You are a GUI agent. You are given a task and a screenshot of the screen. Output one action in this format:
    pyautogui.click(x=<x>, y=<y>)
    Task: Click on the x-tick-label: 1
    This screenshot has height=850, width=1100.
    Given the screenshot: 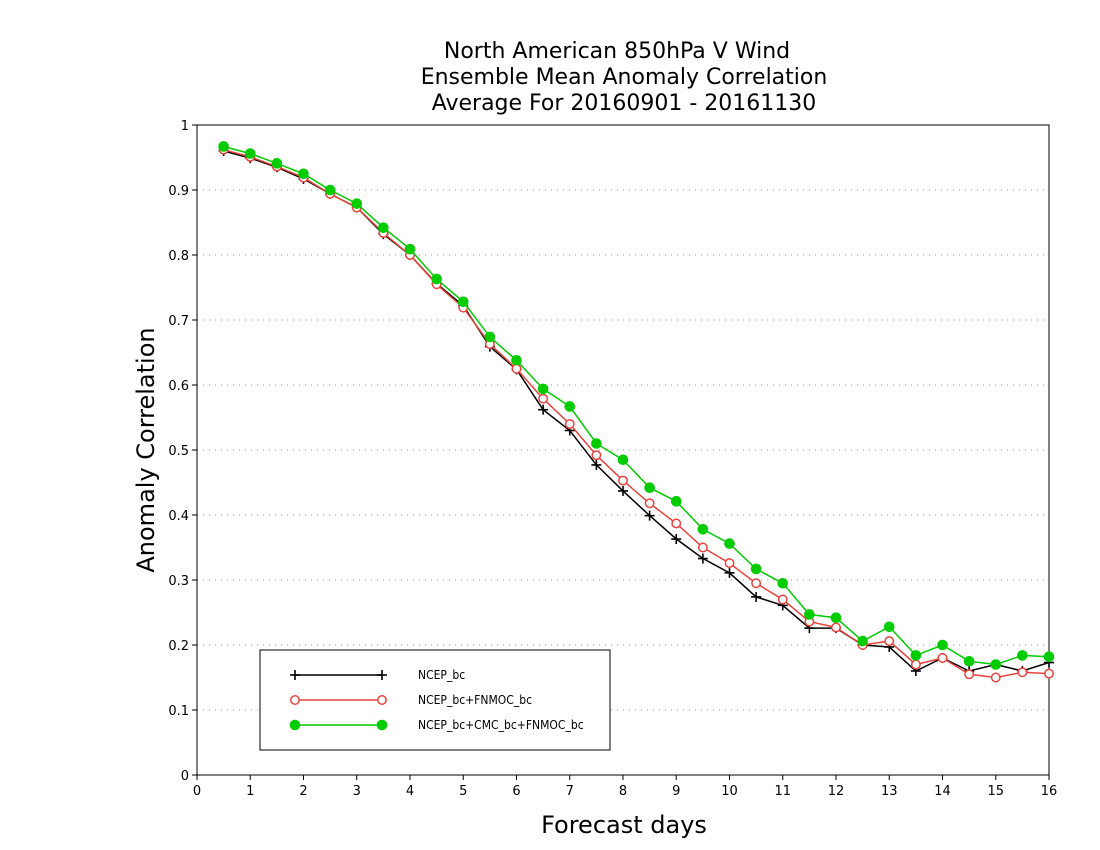 What is the action you would take?
    pyautogui.click(x=250, y=791)
    